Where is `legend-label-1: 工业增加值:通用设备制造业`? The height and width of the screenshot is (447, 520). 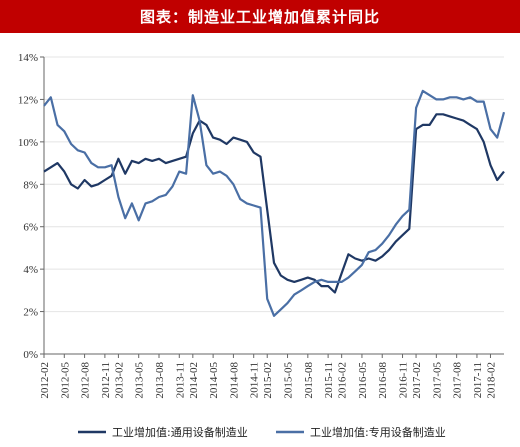
legend-label-1: 工业增加值:通用设备制造业 is located at coordinates (180, 432).